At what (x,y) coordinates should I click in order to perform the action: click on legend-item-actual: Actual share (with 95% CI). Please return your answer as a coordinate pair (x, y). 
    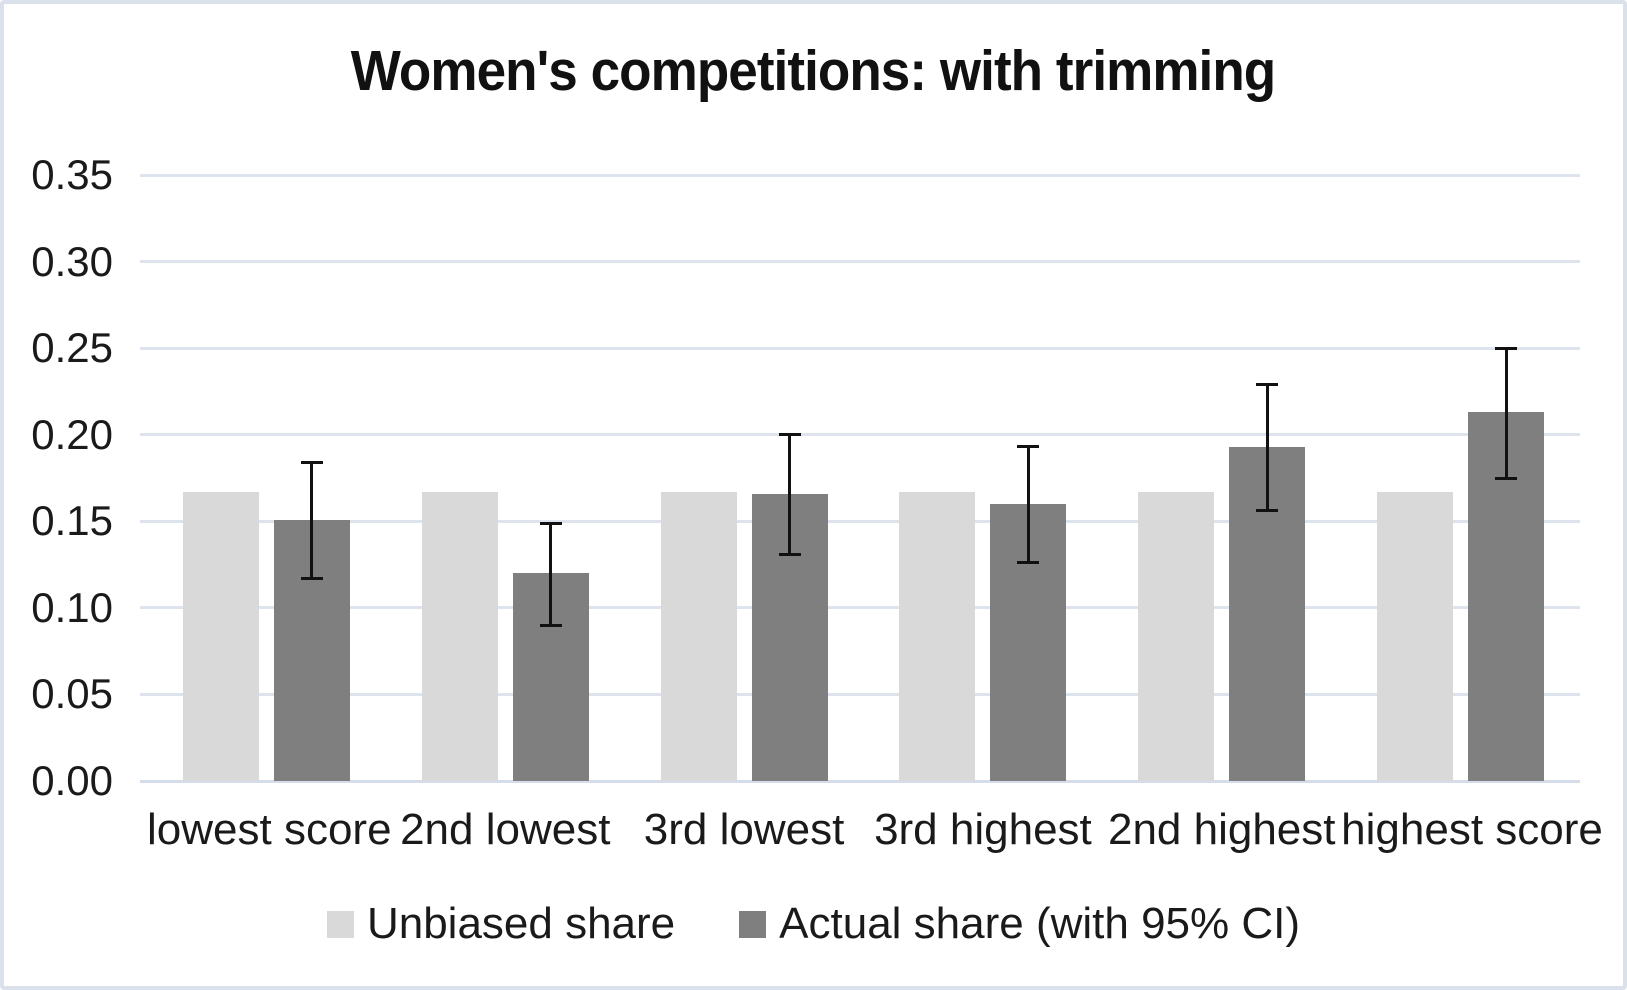
    Looking at the image, I should click on (1019, 924).